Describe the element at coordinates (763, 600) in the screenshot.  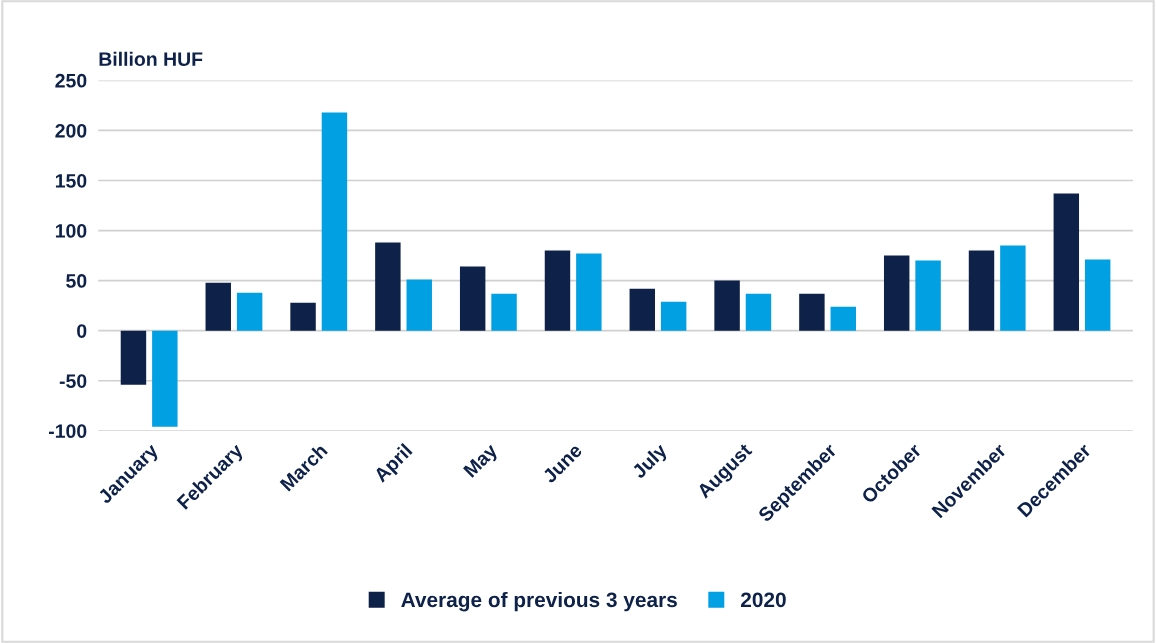
I see `legend-label: 2020` at that location.